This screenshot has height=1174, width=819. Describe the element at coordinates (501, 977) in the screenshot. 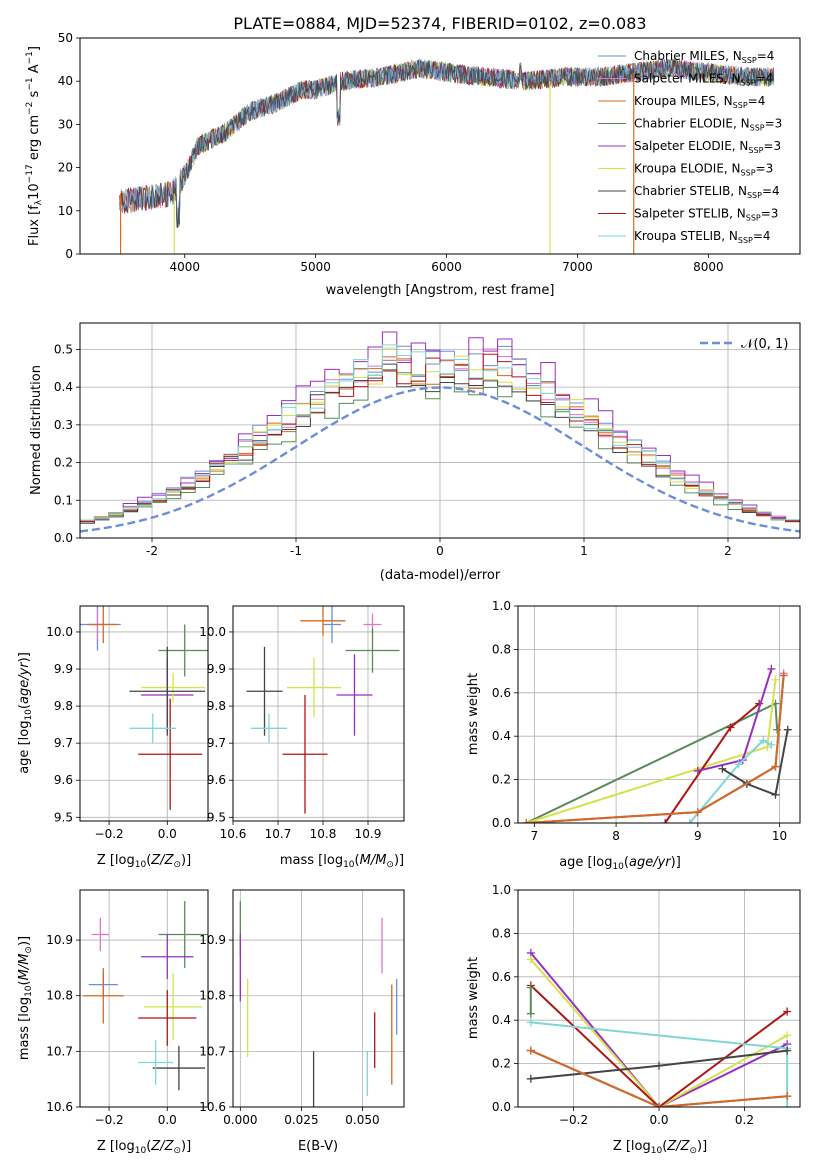

I see `y-tick-label: 0.6` at that location.